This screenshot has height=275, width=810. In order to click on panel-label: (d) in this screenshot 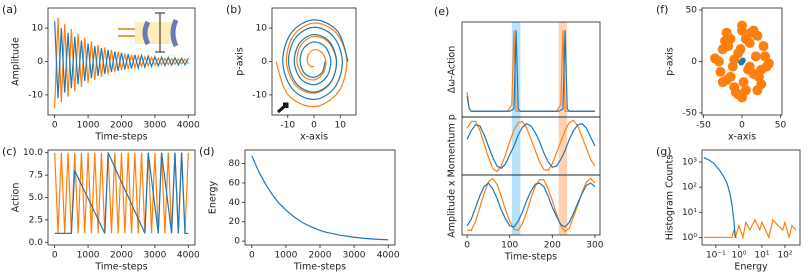, I will do `click(207, 151)`.